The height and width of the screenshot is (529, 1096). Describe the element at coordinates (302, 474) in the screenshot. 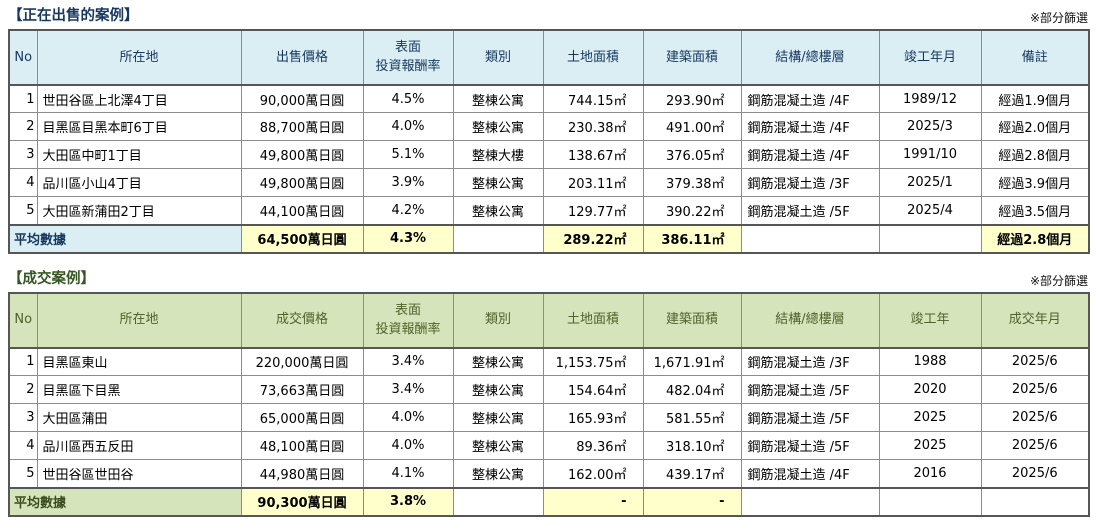

I see `cell-price: 44,980萬日圓` at that location.